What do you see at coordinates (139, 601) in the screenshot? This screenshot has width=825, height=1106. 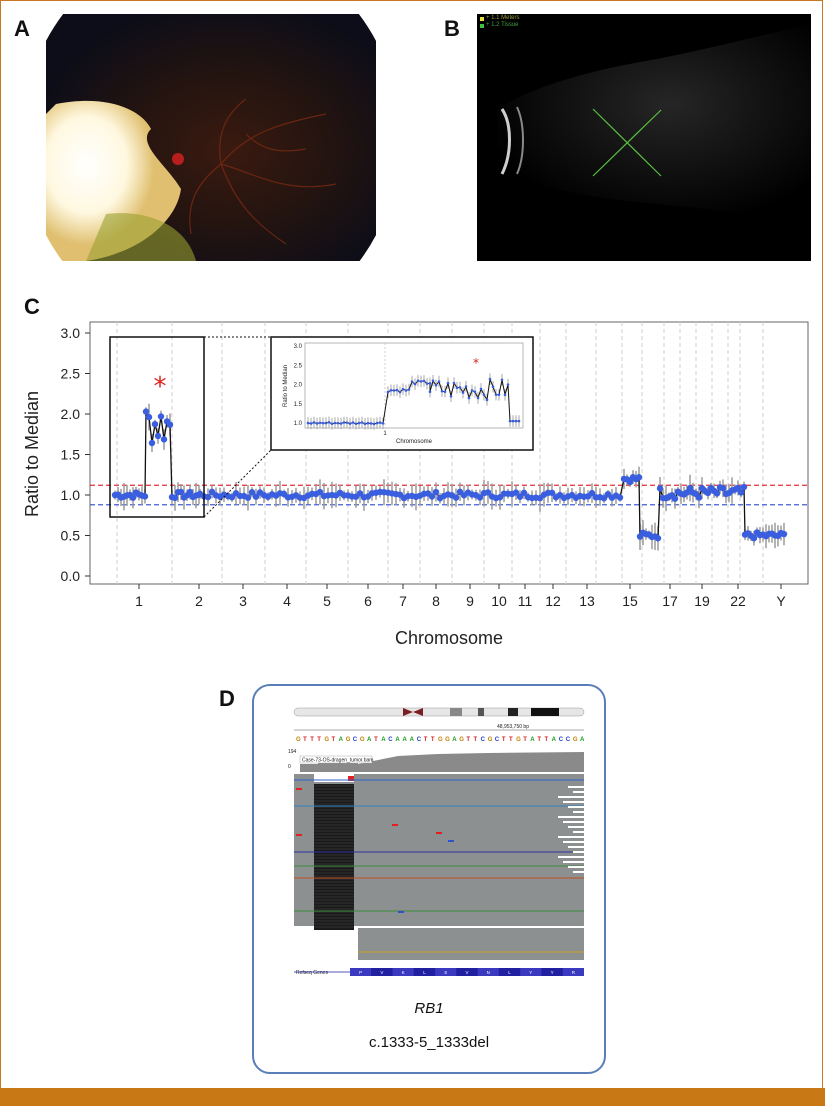 I see `x-tick-label: 1` at bounding box center [139, 601].